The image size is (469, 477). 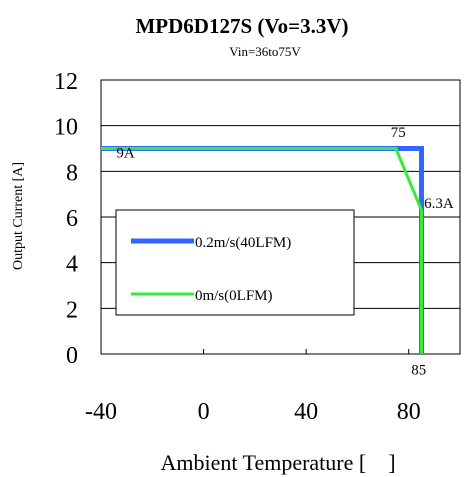 What do you see at coordinates (72, 173) in the screenshot?
I see `y-tick-label-8: 8` at bounding box center [72, 173].